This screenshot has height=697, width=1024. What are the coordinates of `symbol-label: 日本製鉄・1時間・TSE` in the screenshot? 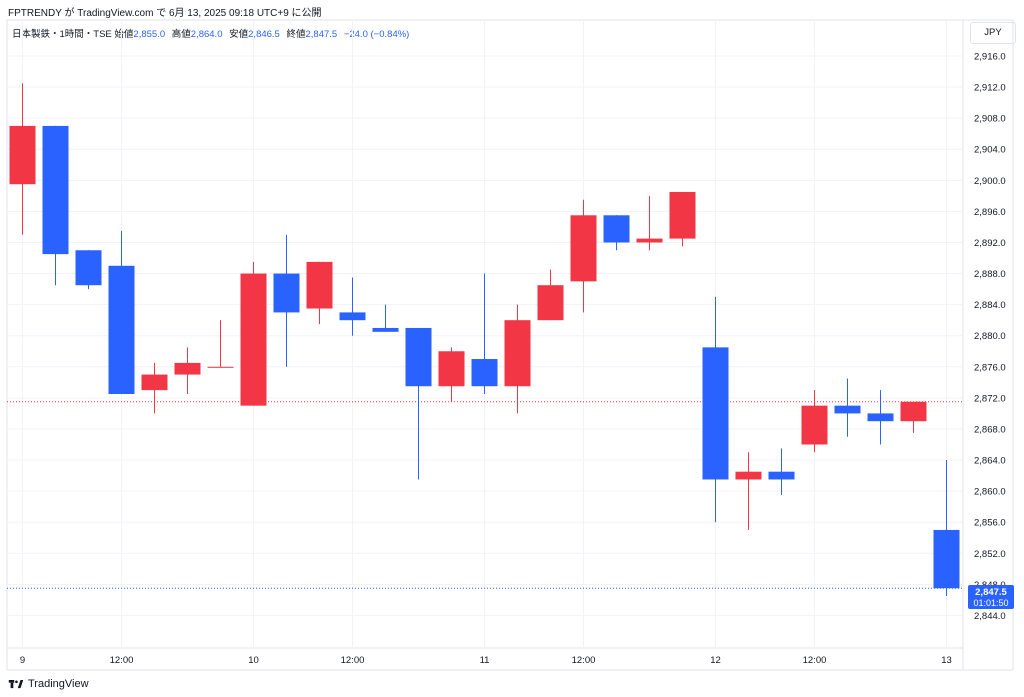 It's located at (62, 34).